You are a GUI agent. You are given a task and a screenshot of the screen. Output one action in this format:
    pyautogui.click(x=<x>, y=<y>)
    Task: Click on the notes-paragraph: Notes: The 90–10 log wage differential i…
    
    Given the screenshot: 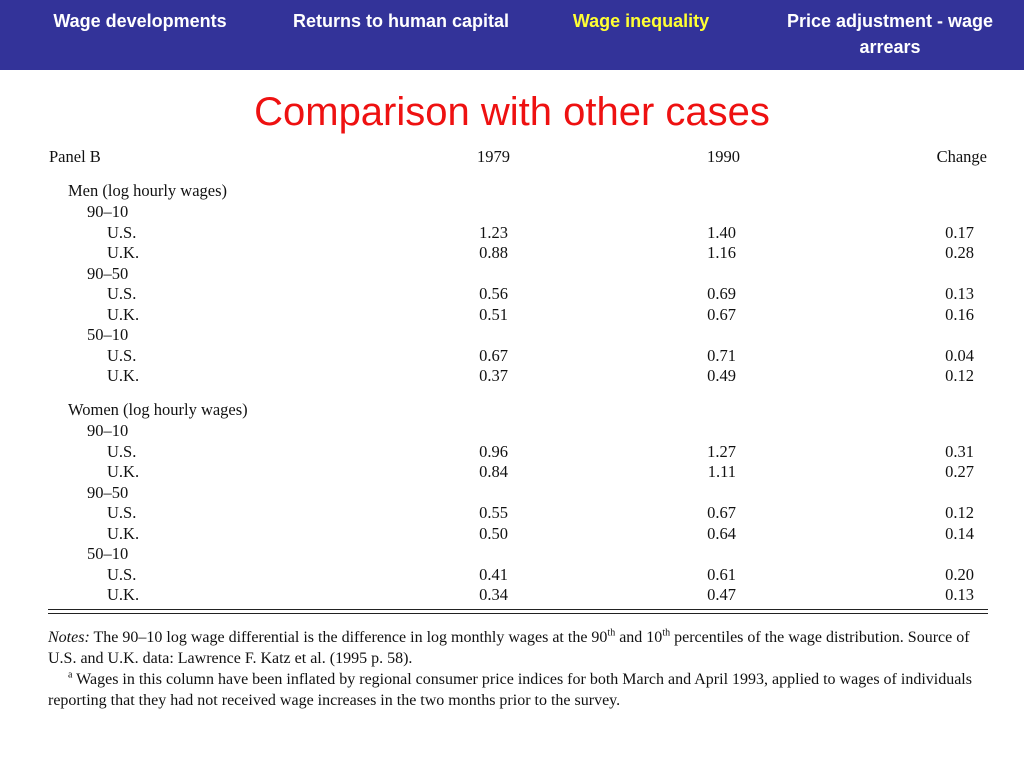 What is the action you would take?
    pyautogui.click(x=520, y=648)
    